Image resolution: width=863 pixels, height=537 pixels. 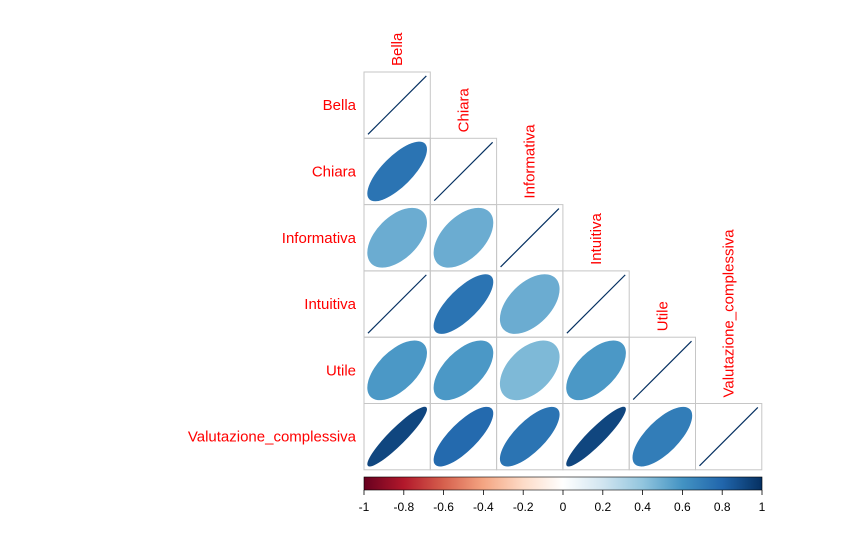 I want to click on colorbar-tick-label-1: -0.8, so click(x=403, y=507).